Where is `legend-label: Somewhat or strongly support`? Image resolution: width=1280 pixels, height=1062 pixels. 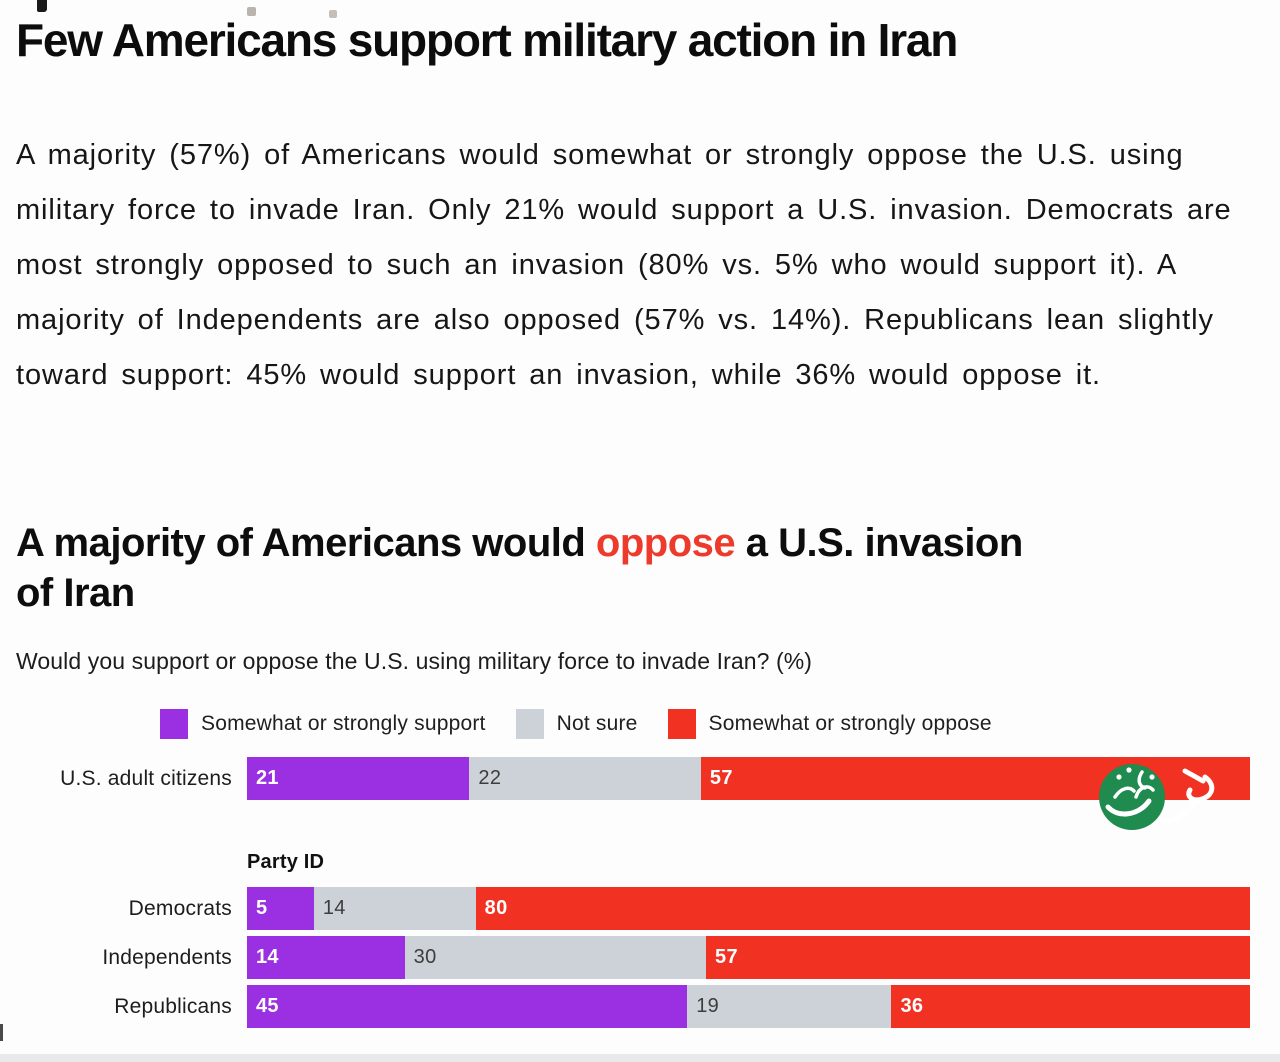 legend-label: Somewhat or strongly support is located at coordinates (343, 723).